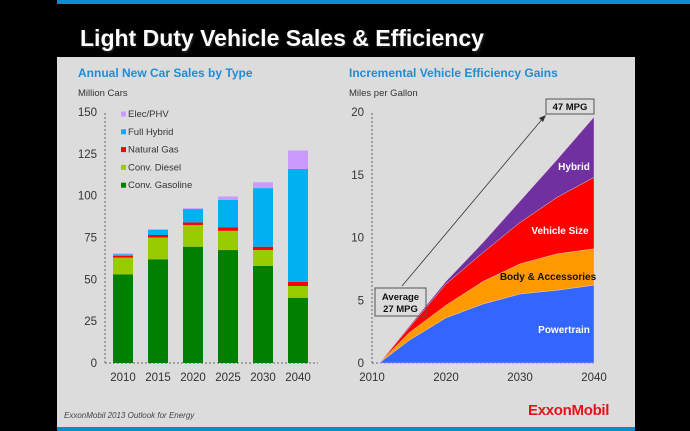 The width and height of the screenshot is (690, 431). Describe the element at coordinates (90, 280) in the screenshot. I see `y-tick-label: 50` at that location.